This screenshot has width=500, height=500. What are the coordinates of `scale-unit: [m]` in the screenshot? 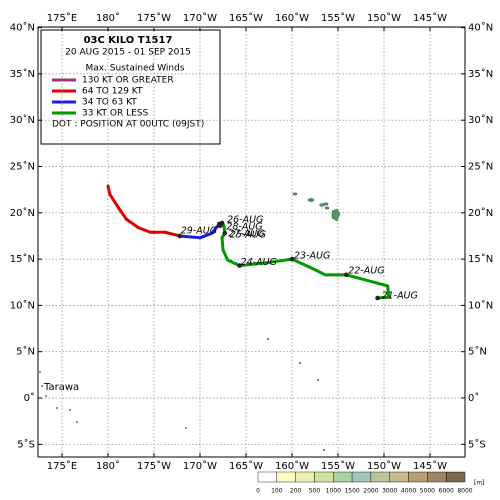 It's located at (479, 483).